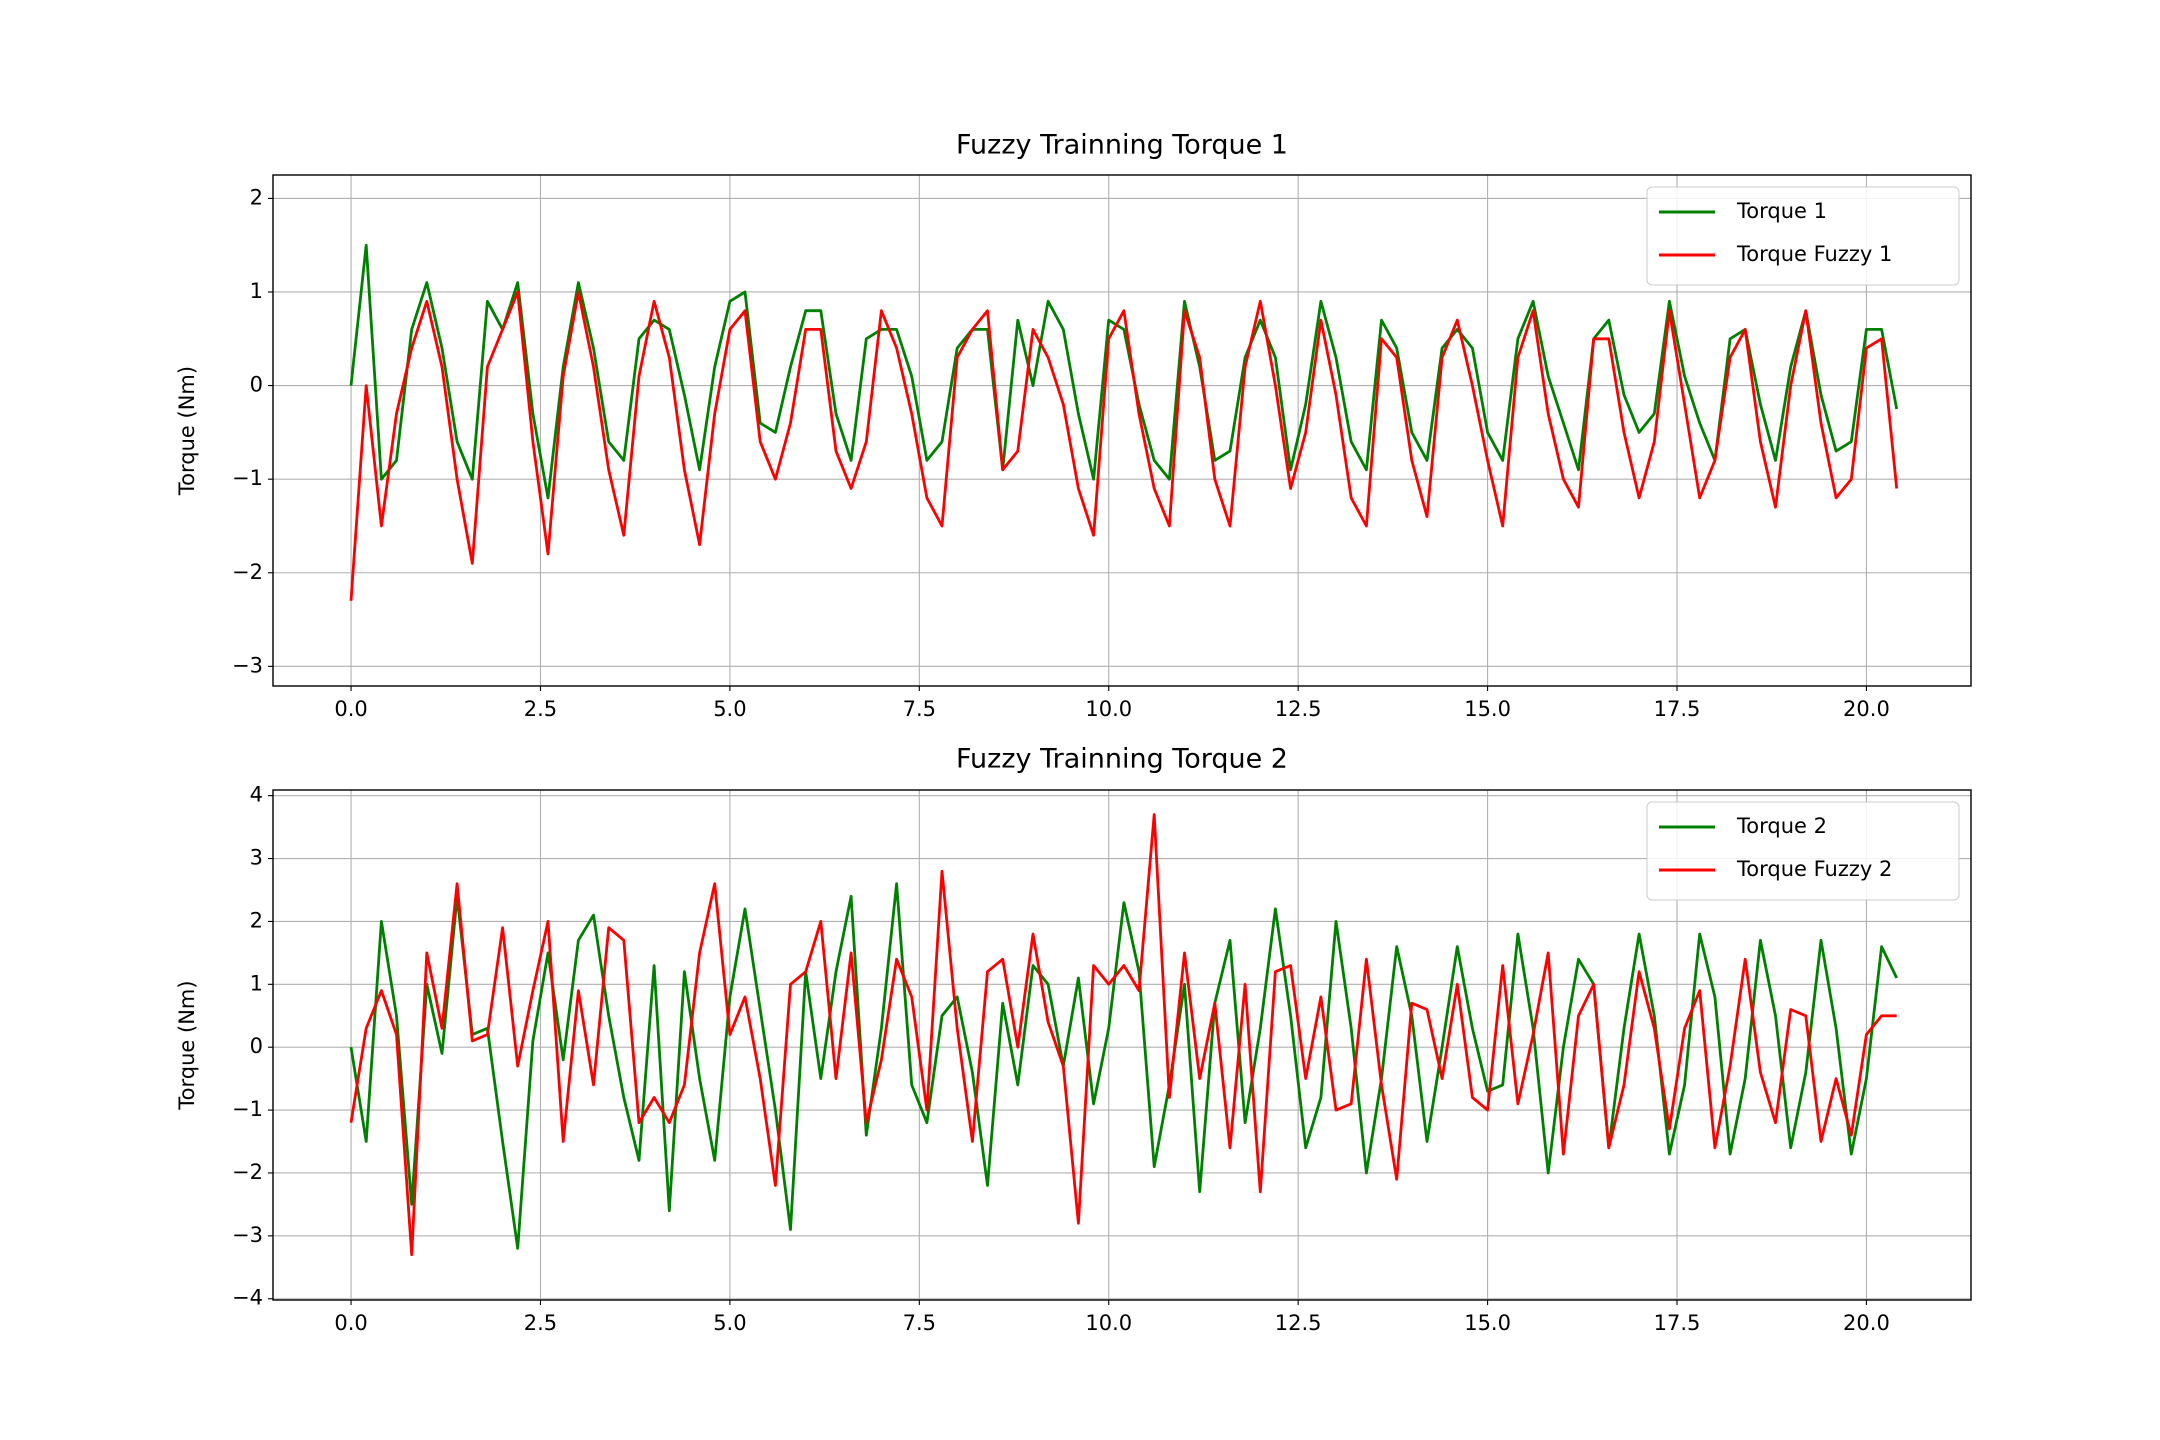 Image resolution: width=2160 pixels, height=1440 pixels. What do you see at coordinates (256, 858) in the screenshot?
I see `y-tick-label: 3` at bounding box center [256, 858].